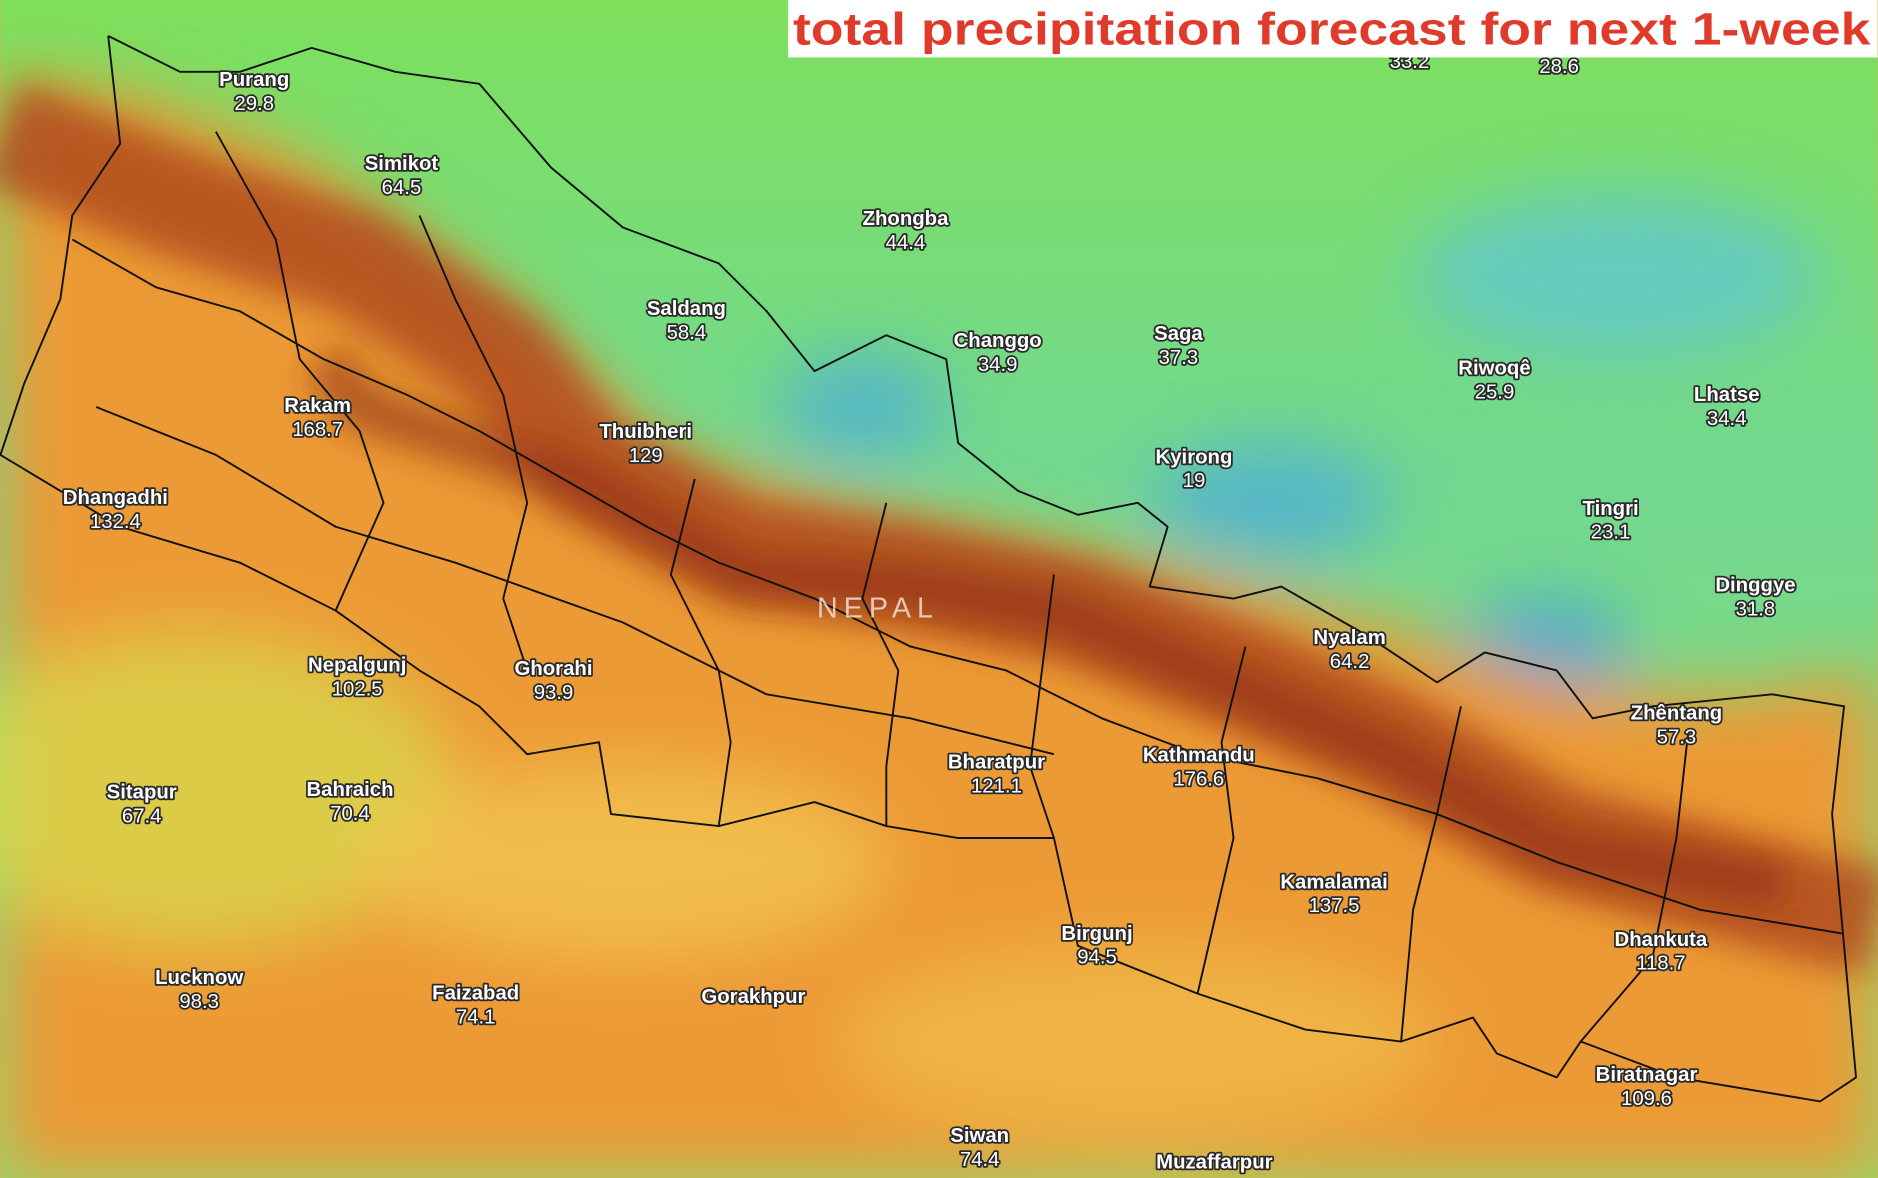  I want to click on place-value: 118.7, so click(1660, 964).